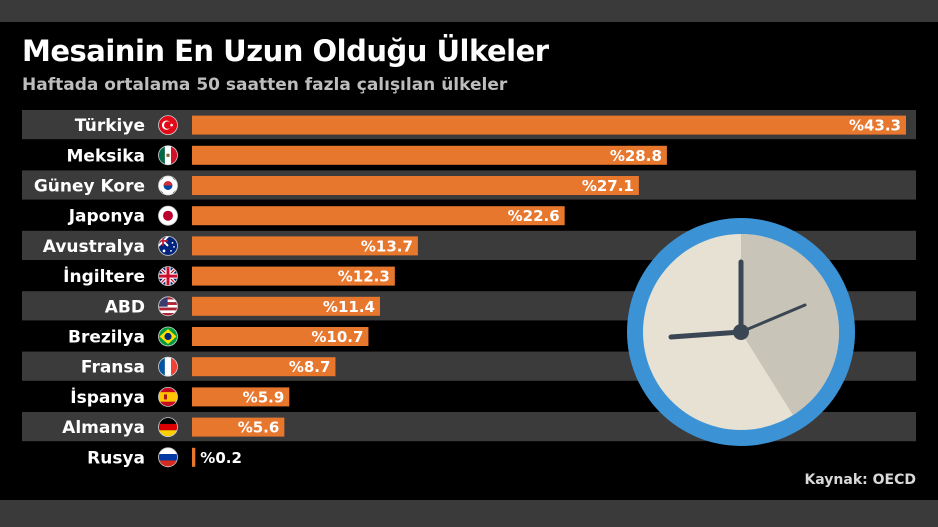 The height and width of the screenshot is (527, 938). I want to click on category-label: Güney Kore, so click(89, 187).